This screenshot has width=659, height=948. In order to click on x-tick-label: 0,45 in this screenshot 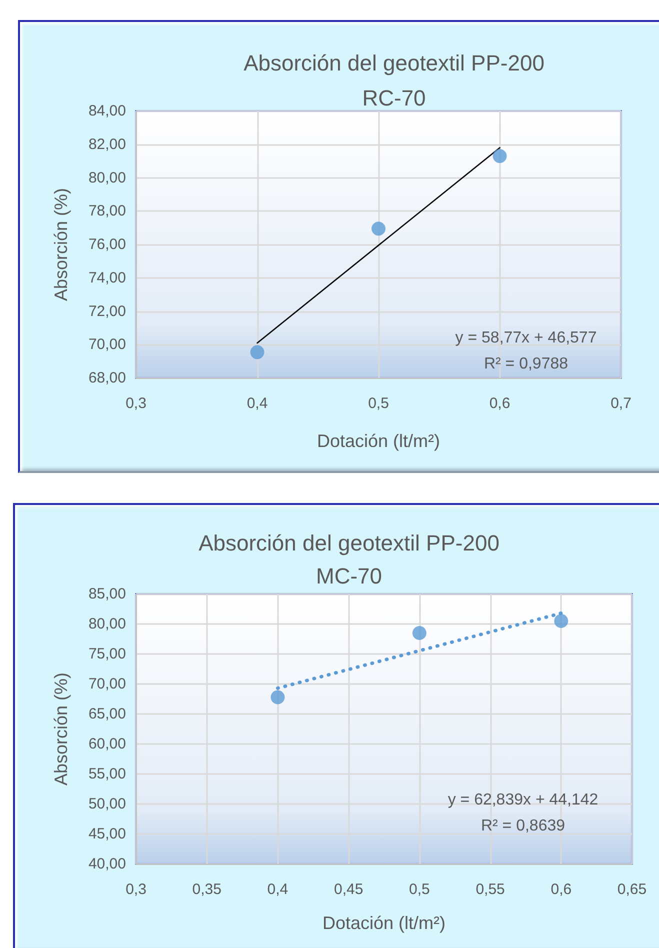, I will do `click(349, 889)`.